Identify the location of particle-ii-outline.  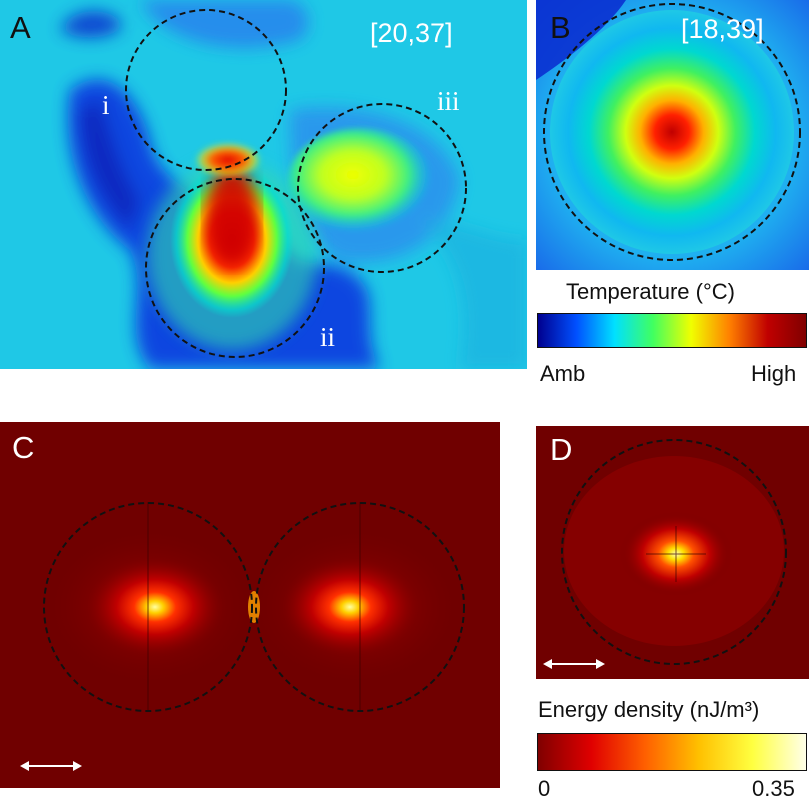
(235, 268).